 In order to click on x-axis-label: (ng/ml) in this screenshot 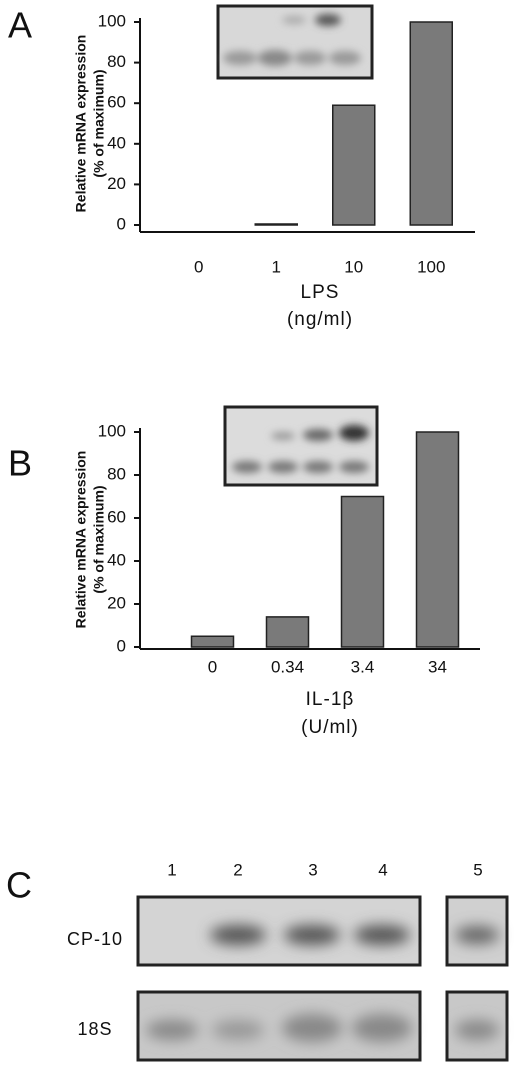, I will do `click(320, 319)`.